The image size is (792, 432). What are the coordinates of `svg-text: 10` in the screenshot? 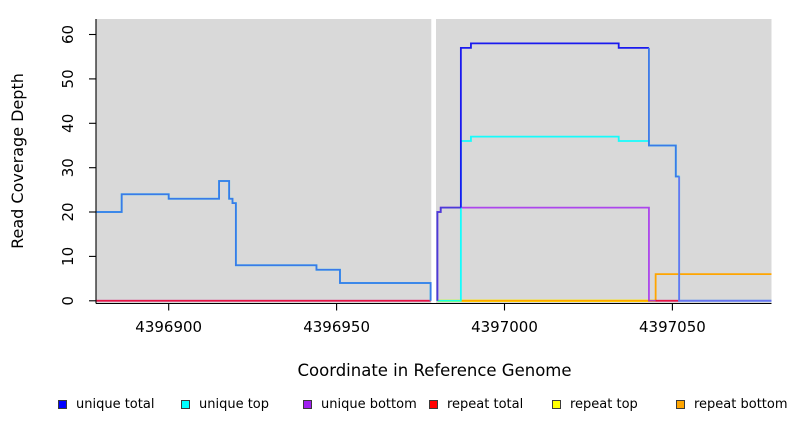 It's located at (68, 256).